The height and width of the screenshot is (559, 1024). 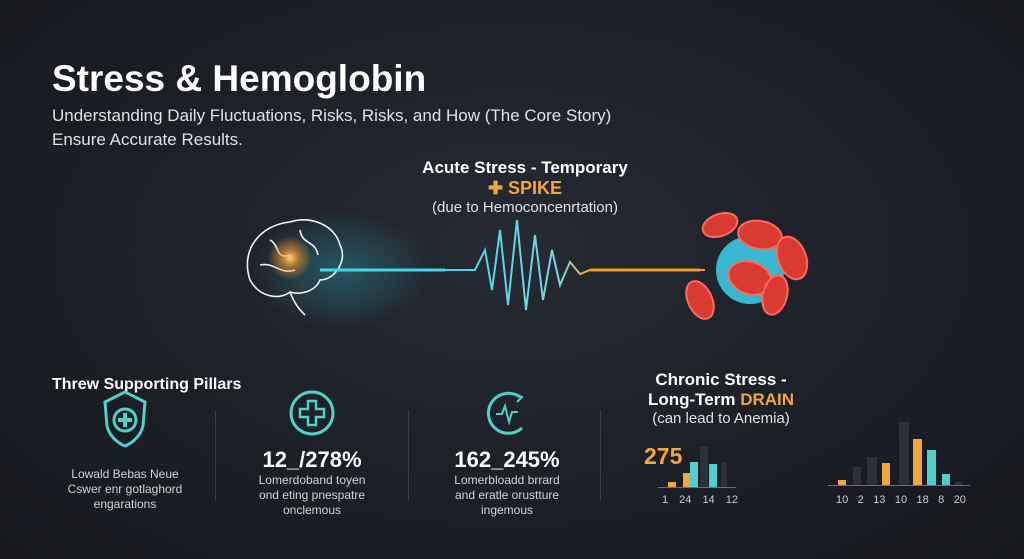 What do you see at coordinates (708, 500) in the screenshot?
I see `tick-label: 14` at bounding box center [708, 500].